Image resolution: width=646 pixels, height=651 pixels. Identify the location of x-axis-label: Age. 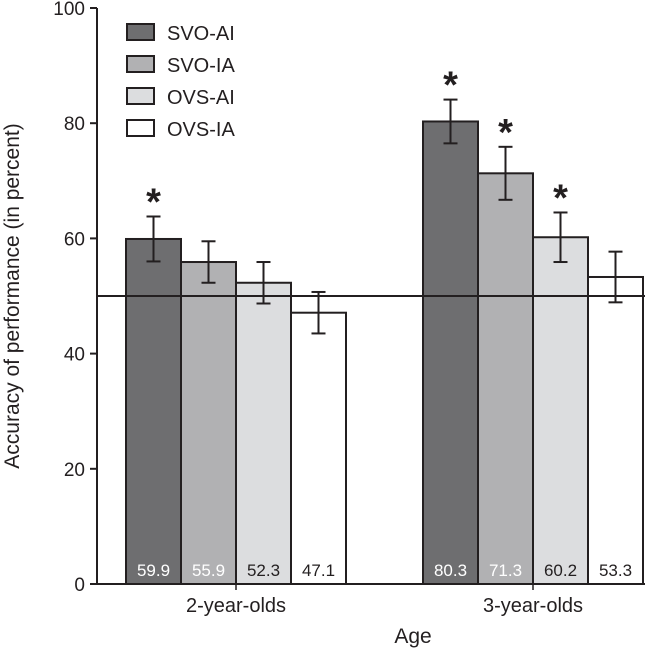
(412, 636).